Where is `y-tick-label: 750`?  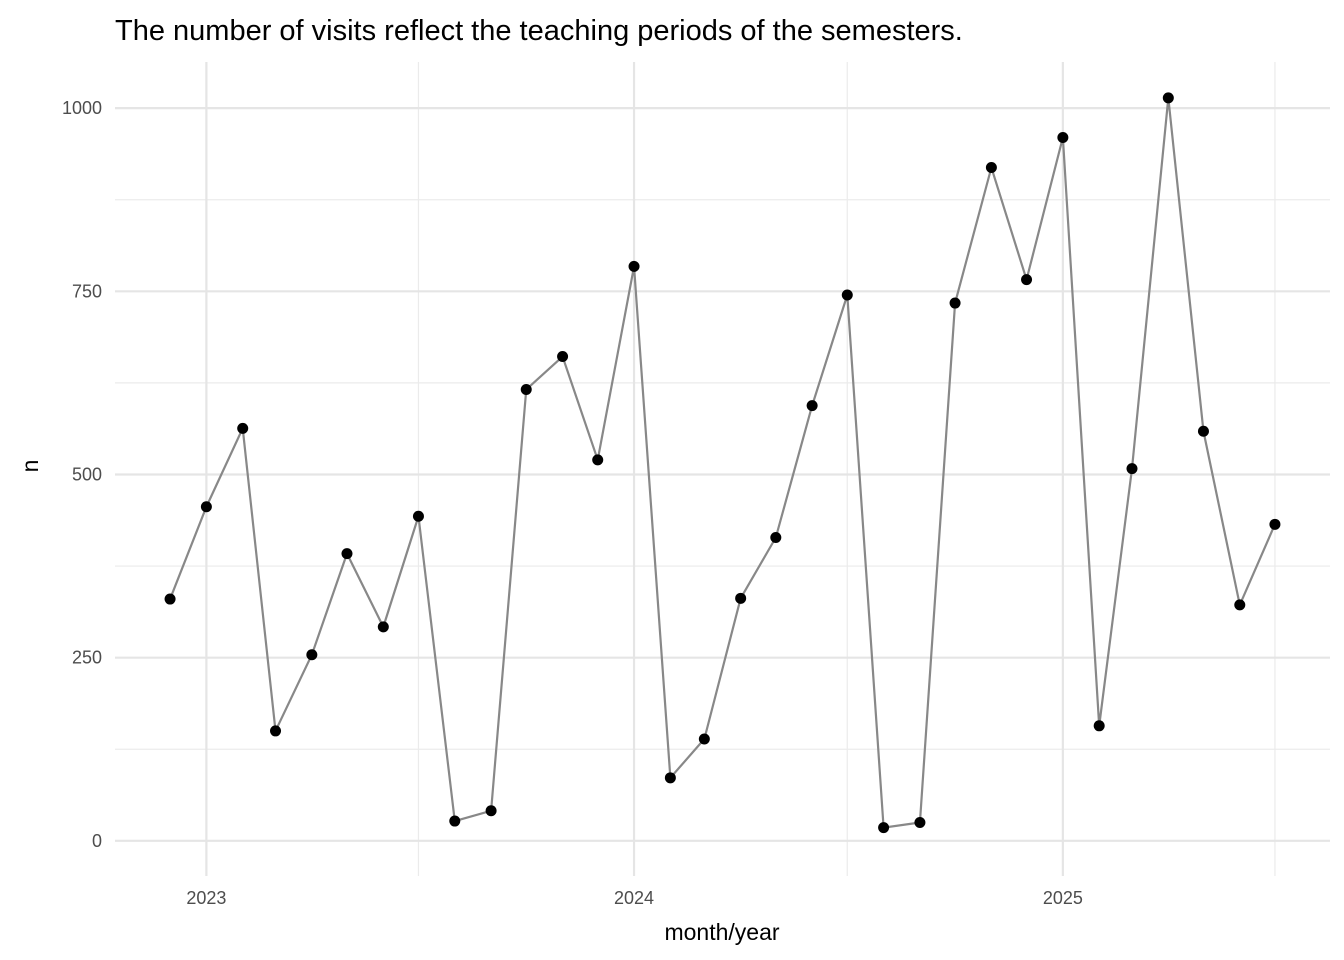
y-tick-label: 750 is located at coordinates (87, 291).